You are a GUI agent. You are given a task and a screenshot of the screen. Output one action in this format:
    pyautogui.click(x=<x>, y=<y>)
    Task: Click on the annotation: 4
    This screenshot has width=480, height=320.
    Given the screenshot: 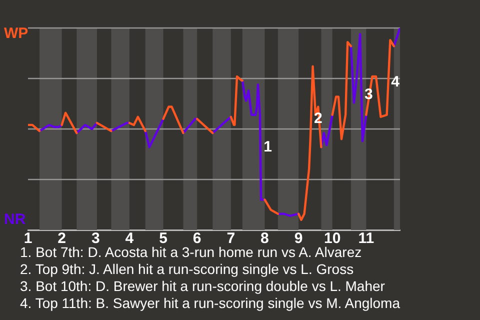 What is the action you would take?
    pyautogui.click(x=395, y=82)
    